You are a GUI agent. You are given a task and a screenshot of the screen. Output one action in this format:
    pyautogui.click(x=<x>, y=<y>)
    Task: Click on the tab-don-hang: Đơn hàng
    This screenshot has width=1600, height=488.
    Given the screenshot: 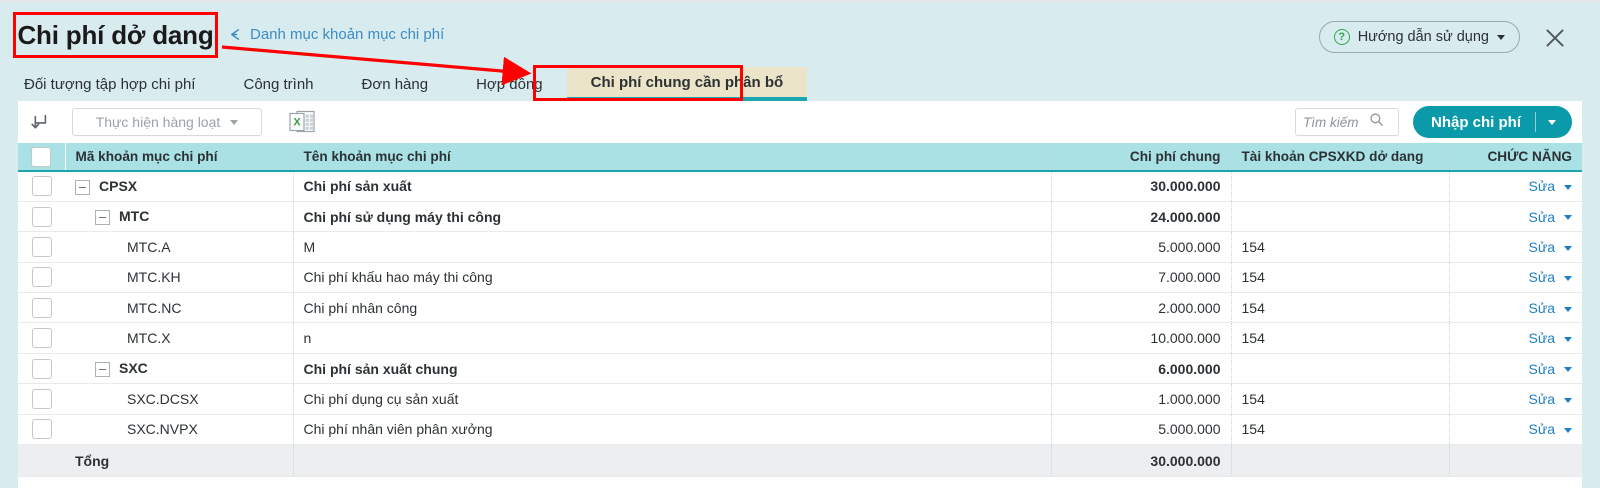 What is the action you would take?
    pyautogui.click(x=395, y=84)
    